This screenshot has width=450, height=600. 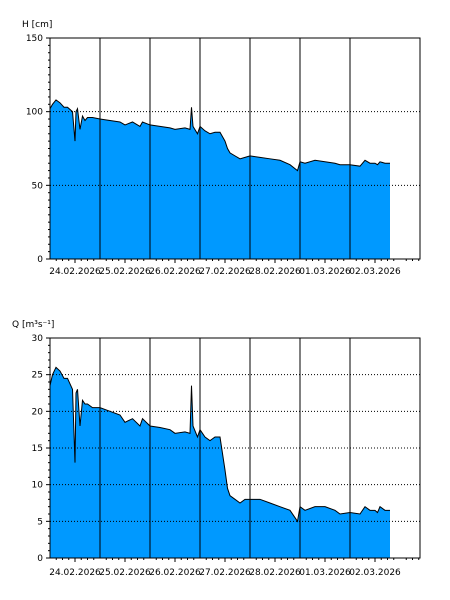 I want to click on y-tick-label: 15, so click(x=37, y=449).